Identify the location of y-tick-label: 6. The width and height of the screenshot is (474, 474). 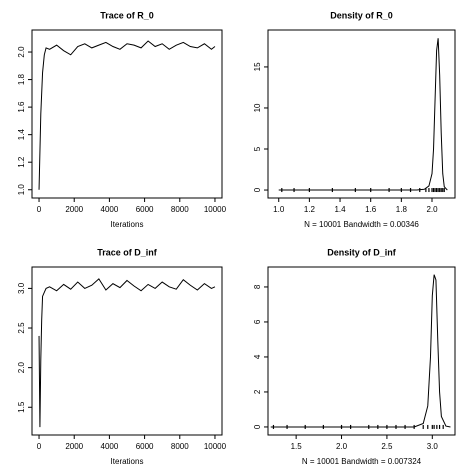
(257, 321).